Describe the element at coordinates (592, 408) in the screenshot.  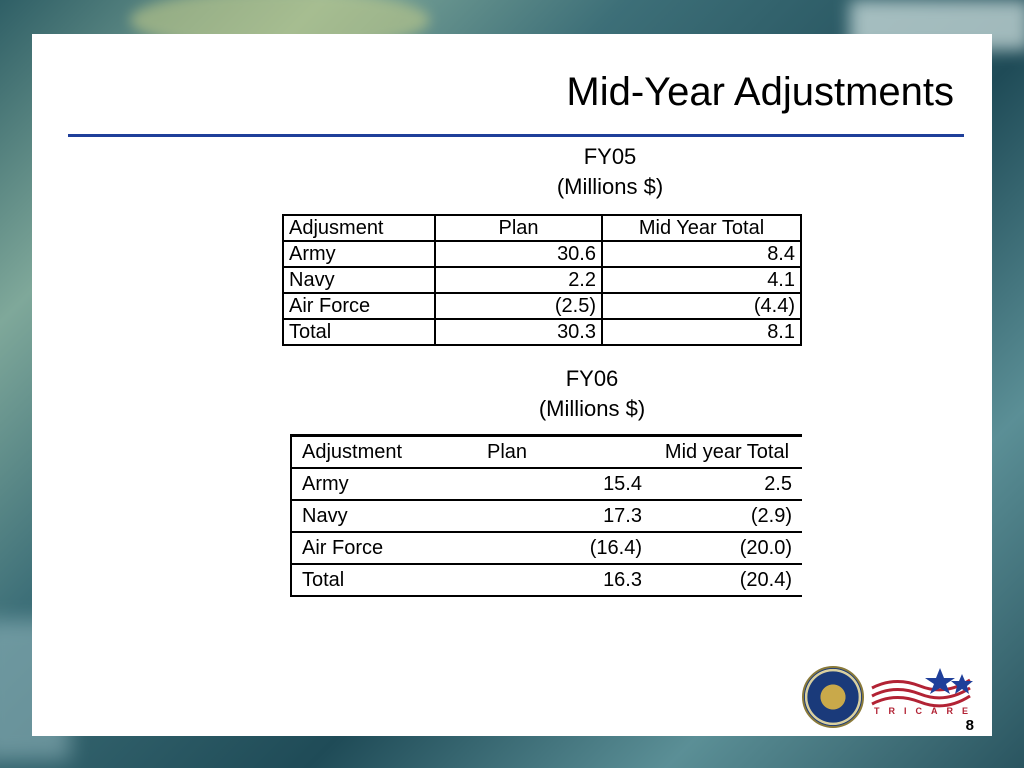
I see `fy06-caption-unit: (Millions $)` at that location.